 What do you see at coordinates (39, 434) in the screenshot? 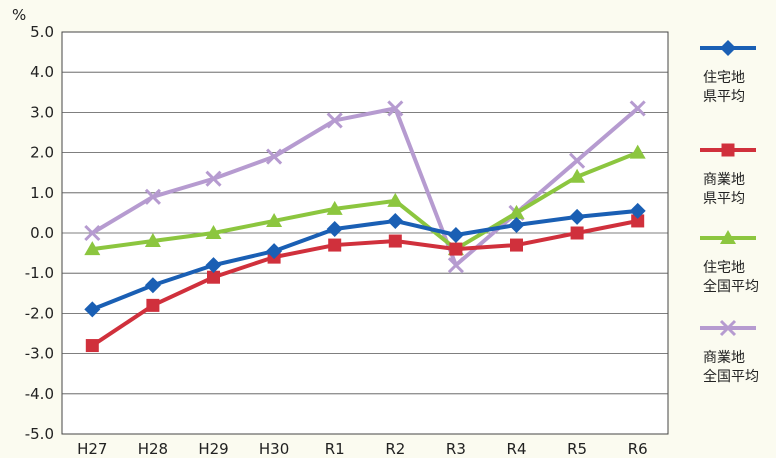
I see `y-tick-label: -5.0` at bounding box center [39, 434].